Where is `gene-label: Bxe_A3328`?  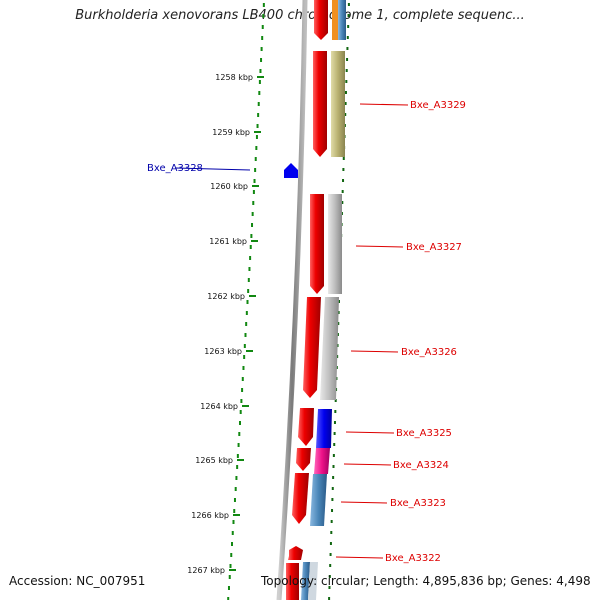 gene-label: Bxe_A3328 is located at coordinates (175, 168).